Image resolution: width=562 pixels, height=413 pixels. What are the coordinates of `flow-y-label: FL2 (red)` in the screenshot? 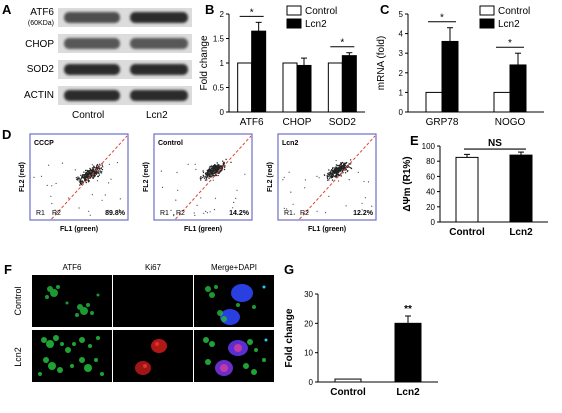 It's located at (146, 177).